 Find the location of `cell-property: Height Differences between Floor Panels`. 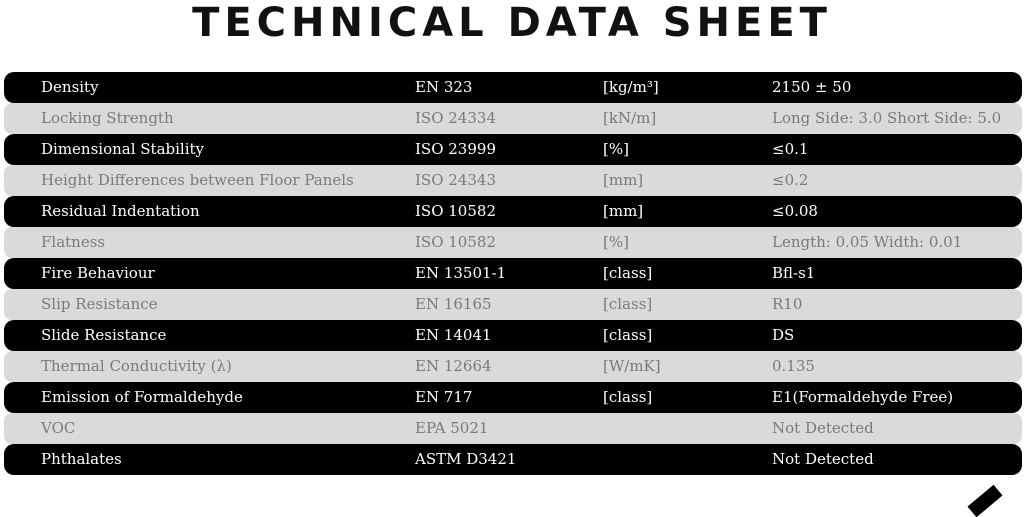

cell-property: Height Differences between Floor Panels is located at coordinates (197, 180).